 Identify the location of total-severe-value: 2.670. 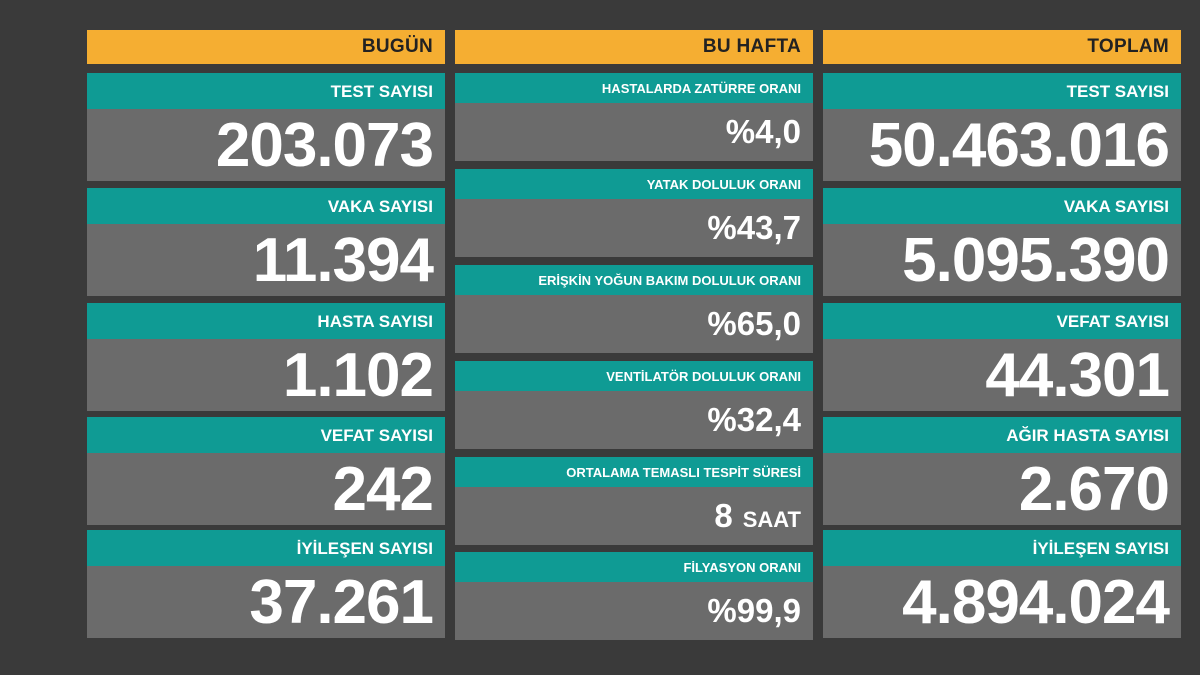
(1002, 489).